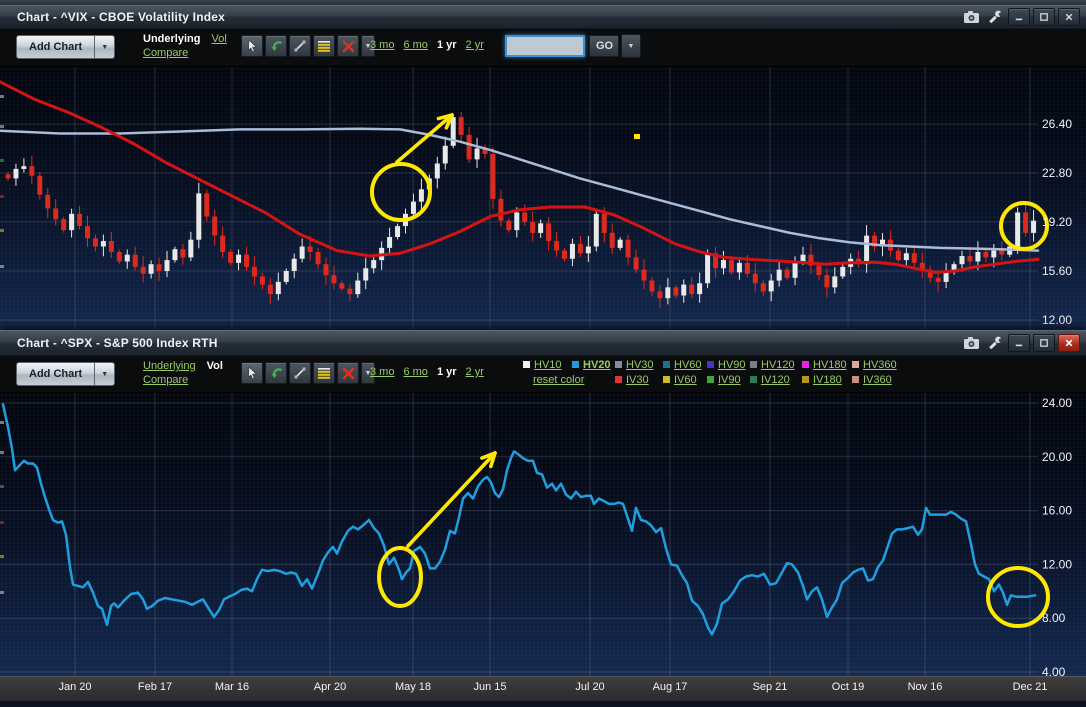  What do you see at coordinates (597, 365) in the screenshot?
I see `legend-link-hv20: HV20` at bounding box center [597, 365].